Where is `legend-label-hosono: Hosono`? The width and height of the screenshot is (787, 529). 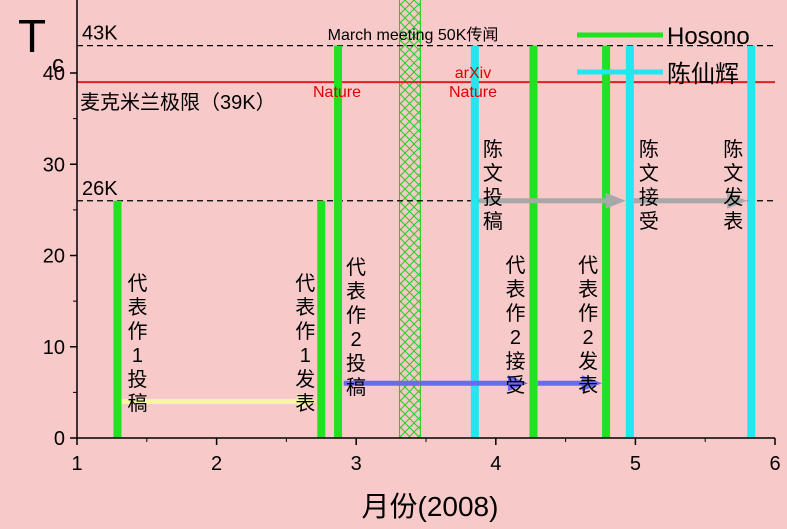
legend-label-hosono: Hosono is located at coordinates (708, 36).